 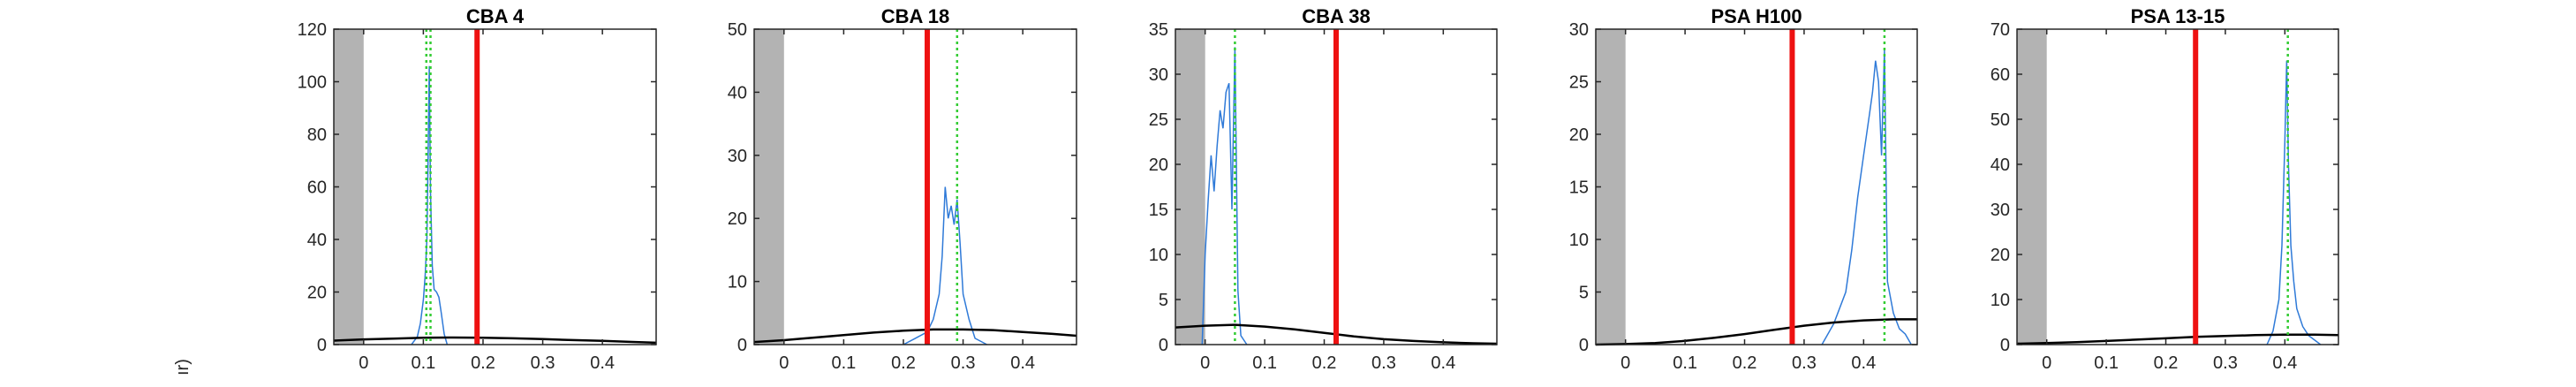 I want to click on chart-title: PSA H100, so click(x=1756, y=16).